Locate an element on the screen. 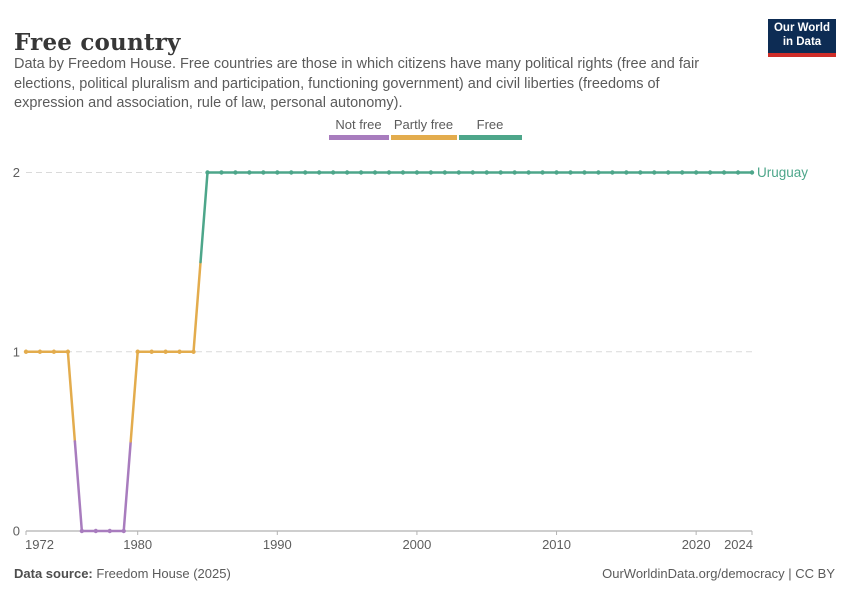  data-source: Data source: Freedom House (2025) is located at coordinates (122, 573).